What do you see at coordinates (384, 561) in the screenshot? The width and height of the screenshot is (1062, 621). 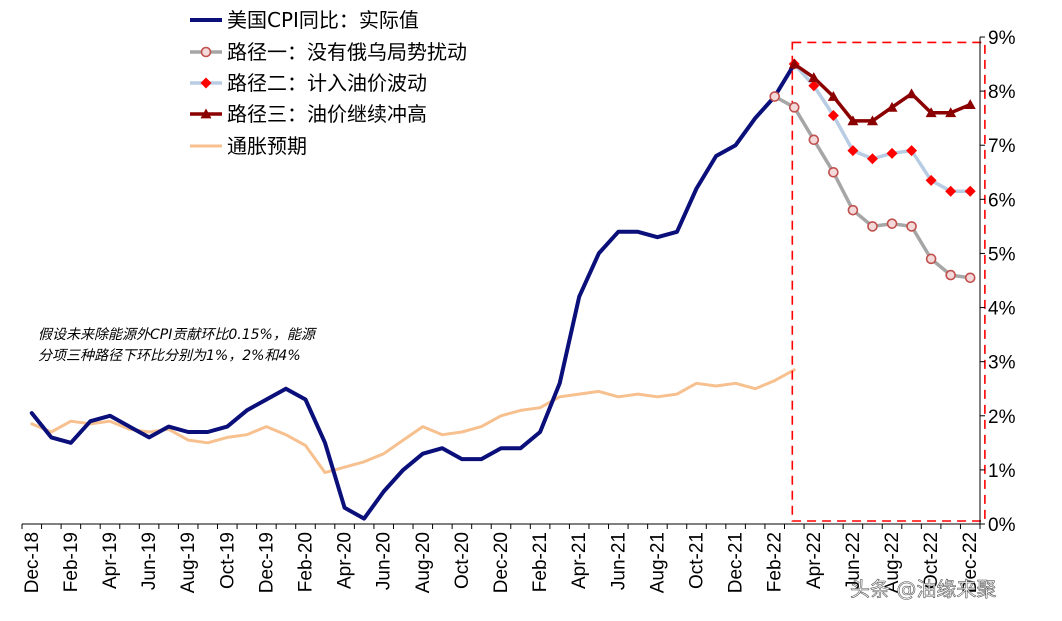 I see `x-tick-label: Jun-20` at bounding box center [384, 561].